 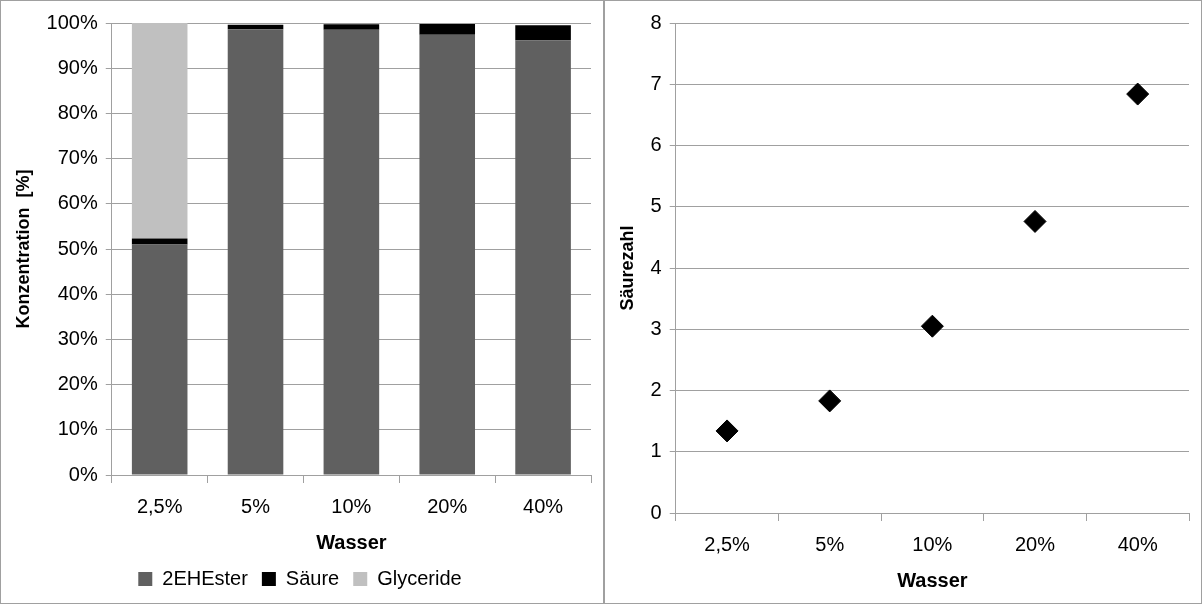 What do you see at coordinates (656, 450) in the screenshot?
I see `y-tick-label: 1` at bounding box center [656, 450].